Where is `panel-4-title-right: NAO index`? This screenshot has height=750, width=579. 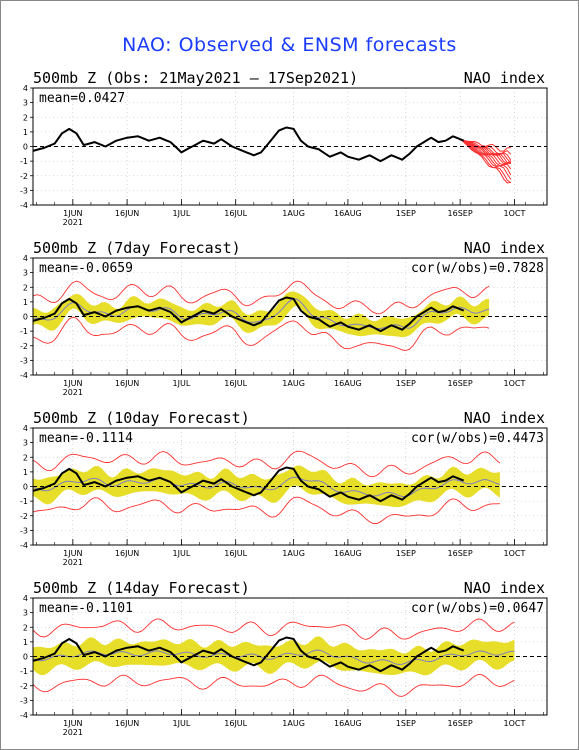
panel-4-title-right: NAO index is located at coordinates (504, 588).